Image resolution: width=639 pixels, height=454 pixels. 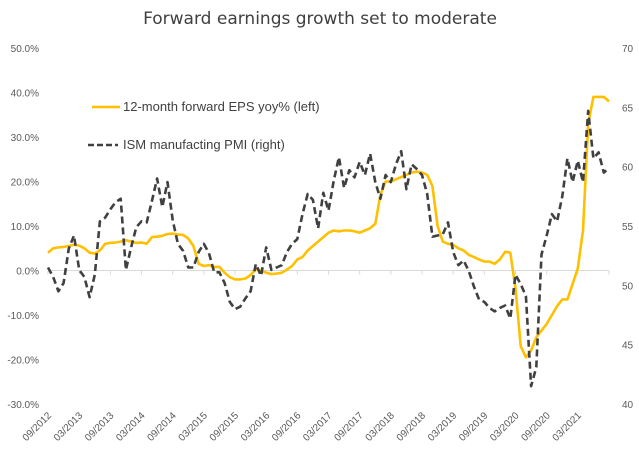 What do you see at coordinates (628, 346) in the screenshot?
I see `right-axis-tick-label: 45` at bounding box center [628, 346].